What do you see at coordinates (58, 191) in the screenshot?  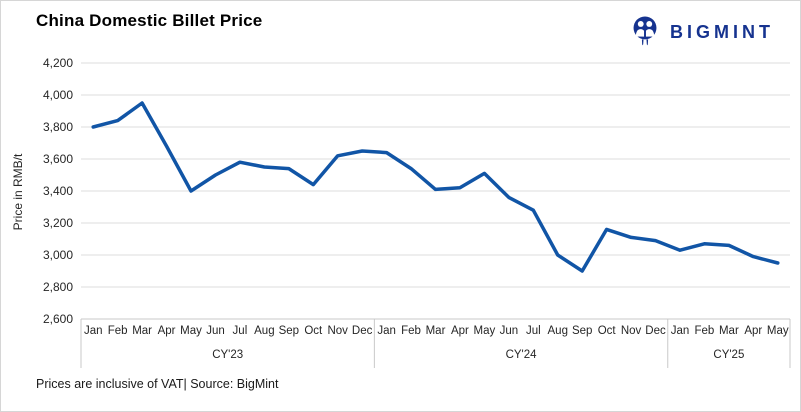 I see `y-tick-label: 3,400` at bounding box center [58, 191].